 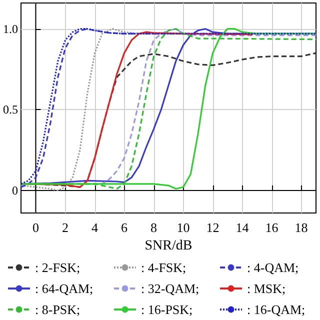 What do you see at coordinates (65, 227) in the screenshot?
I see `x-tick-label: 2` at bounding box center [65, 227].